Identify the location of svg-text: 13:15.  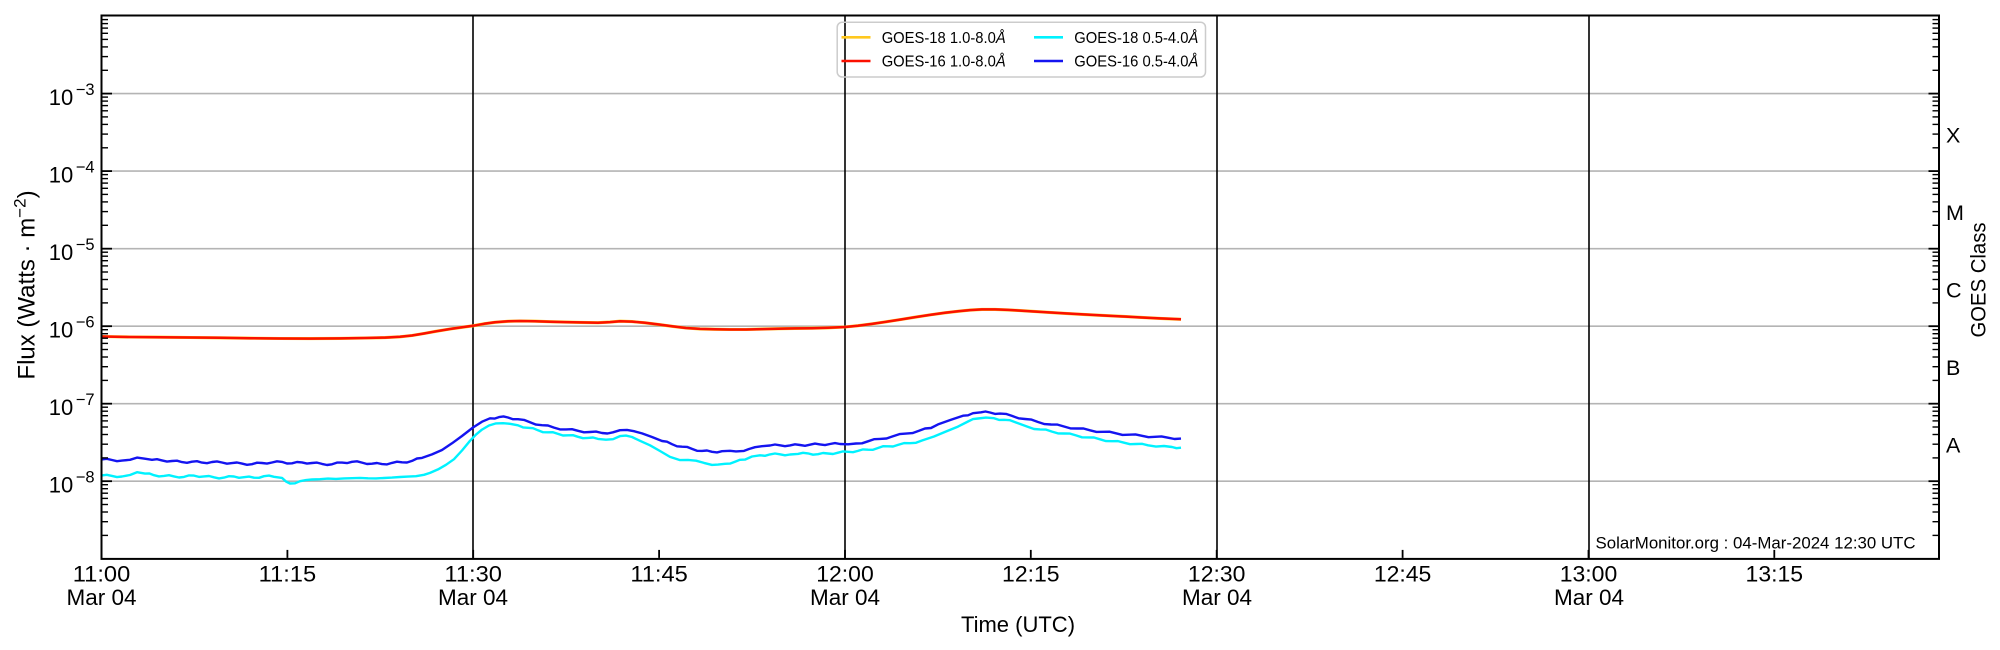
(1775, 574).